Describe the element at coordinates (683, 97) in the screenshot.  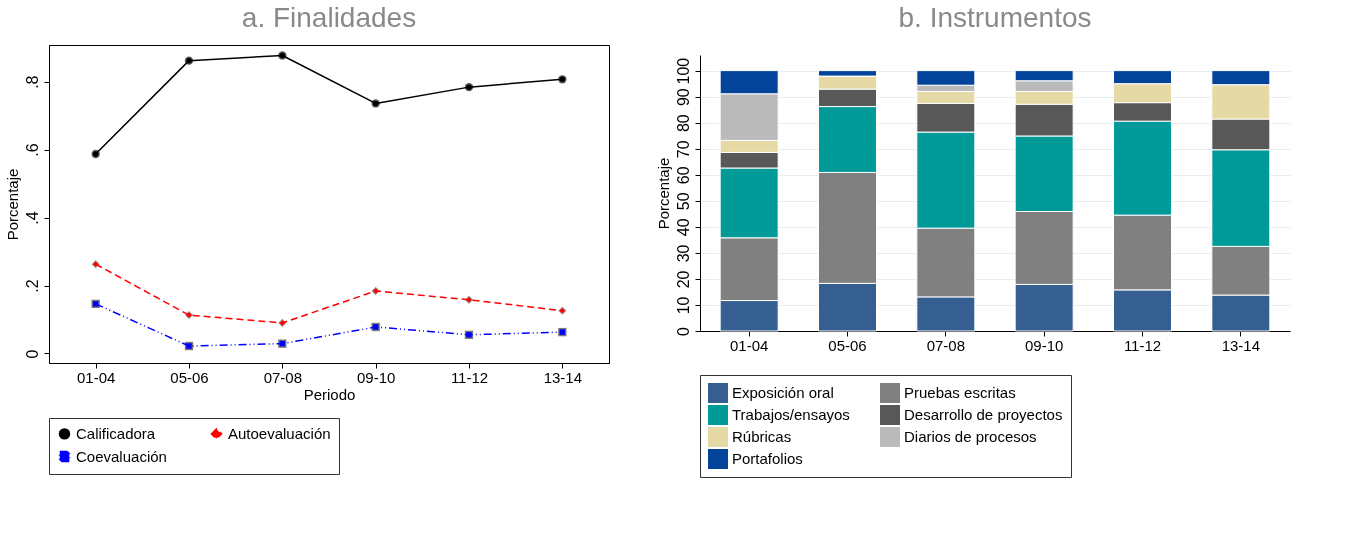
I see `y-tick-label: 90` at that location.